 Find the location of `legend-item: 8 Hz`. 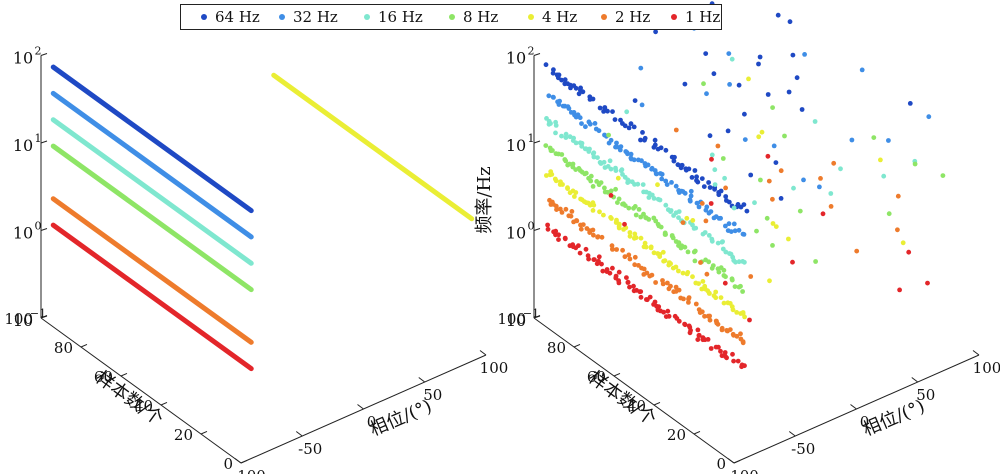

legend-item: 8 Hz is located at coordinates (473, 17).